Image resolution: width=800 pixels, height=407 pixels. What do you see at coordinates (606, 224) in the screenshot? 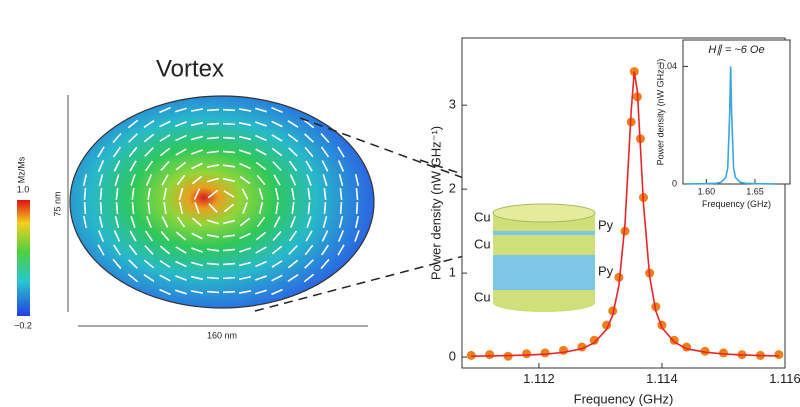
I see `layer-label: Py` at bounding box center [606, 224].